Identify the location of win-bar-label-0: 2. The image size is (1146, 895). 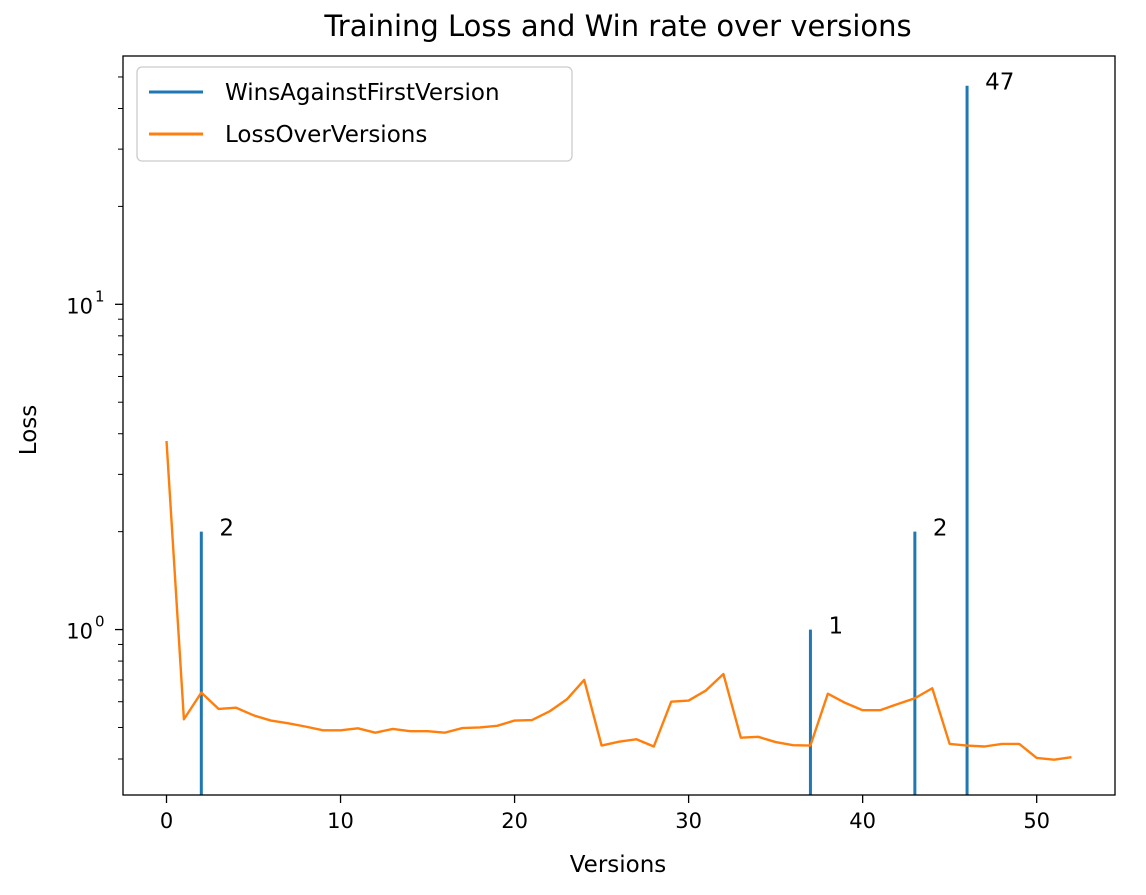
(226, 529).